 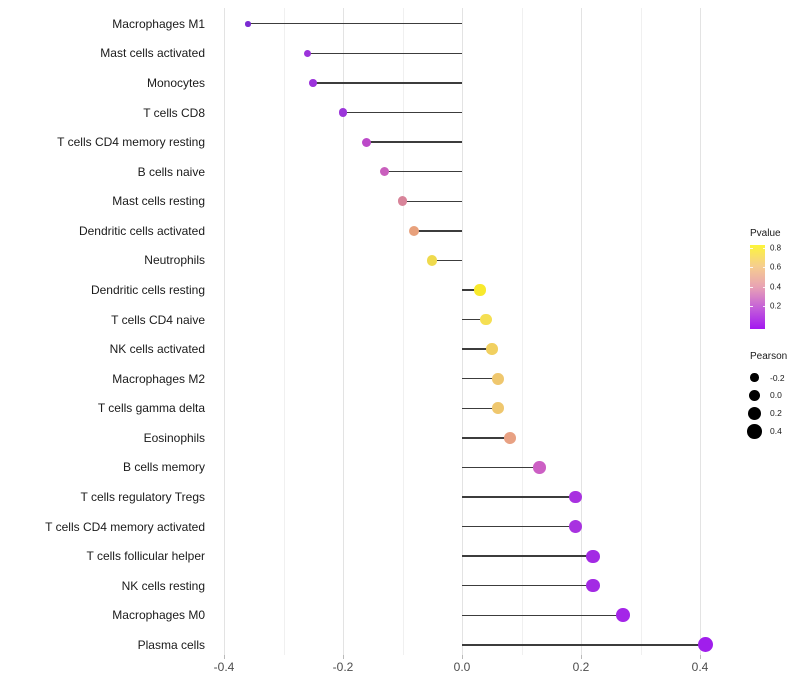 I want to click on category-label: T cells CD8, so click(x=174, y=112).